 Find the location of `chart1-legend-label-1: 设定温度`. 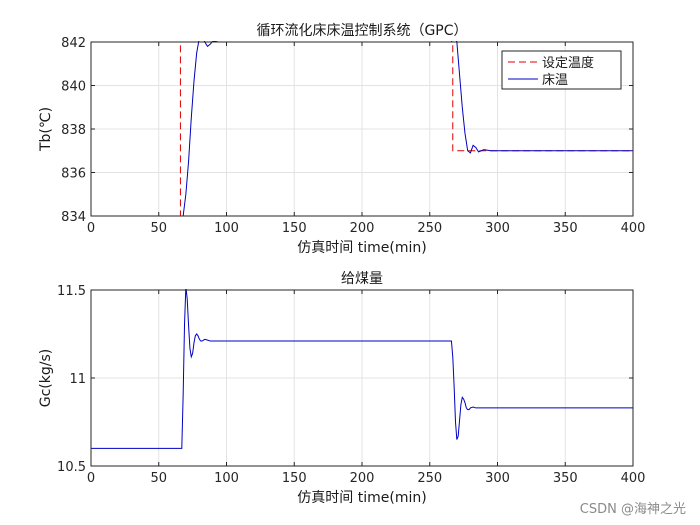

chart1-legend-label-1: 设定温度 is located at coordinates (568, 63).